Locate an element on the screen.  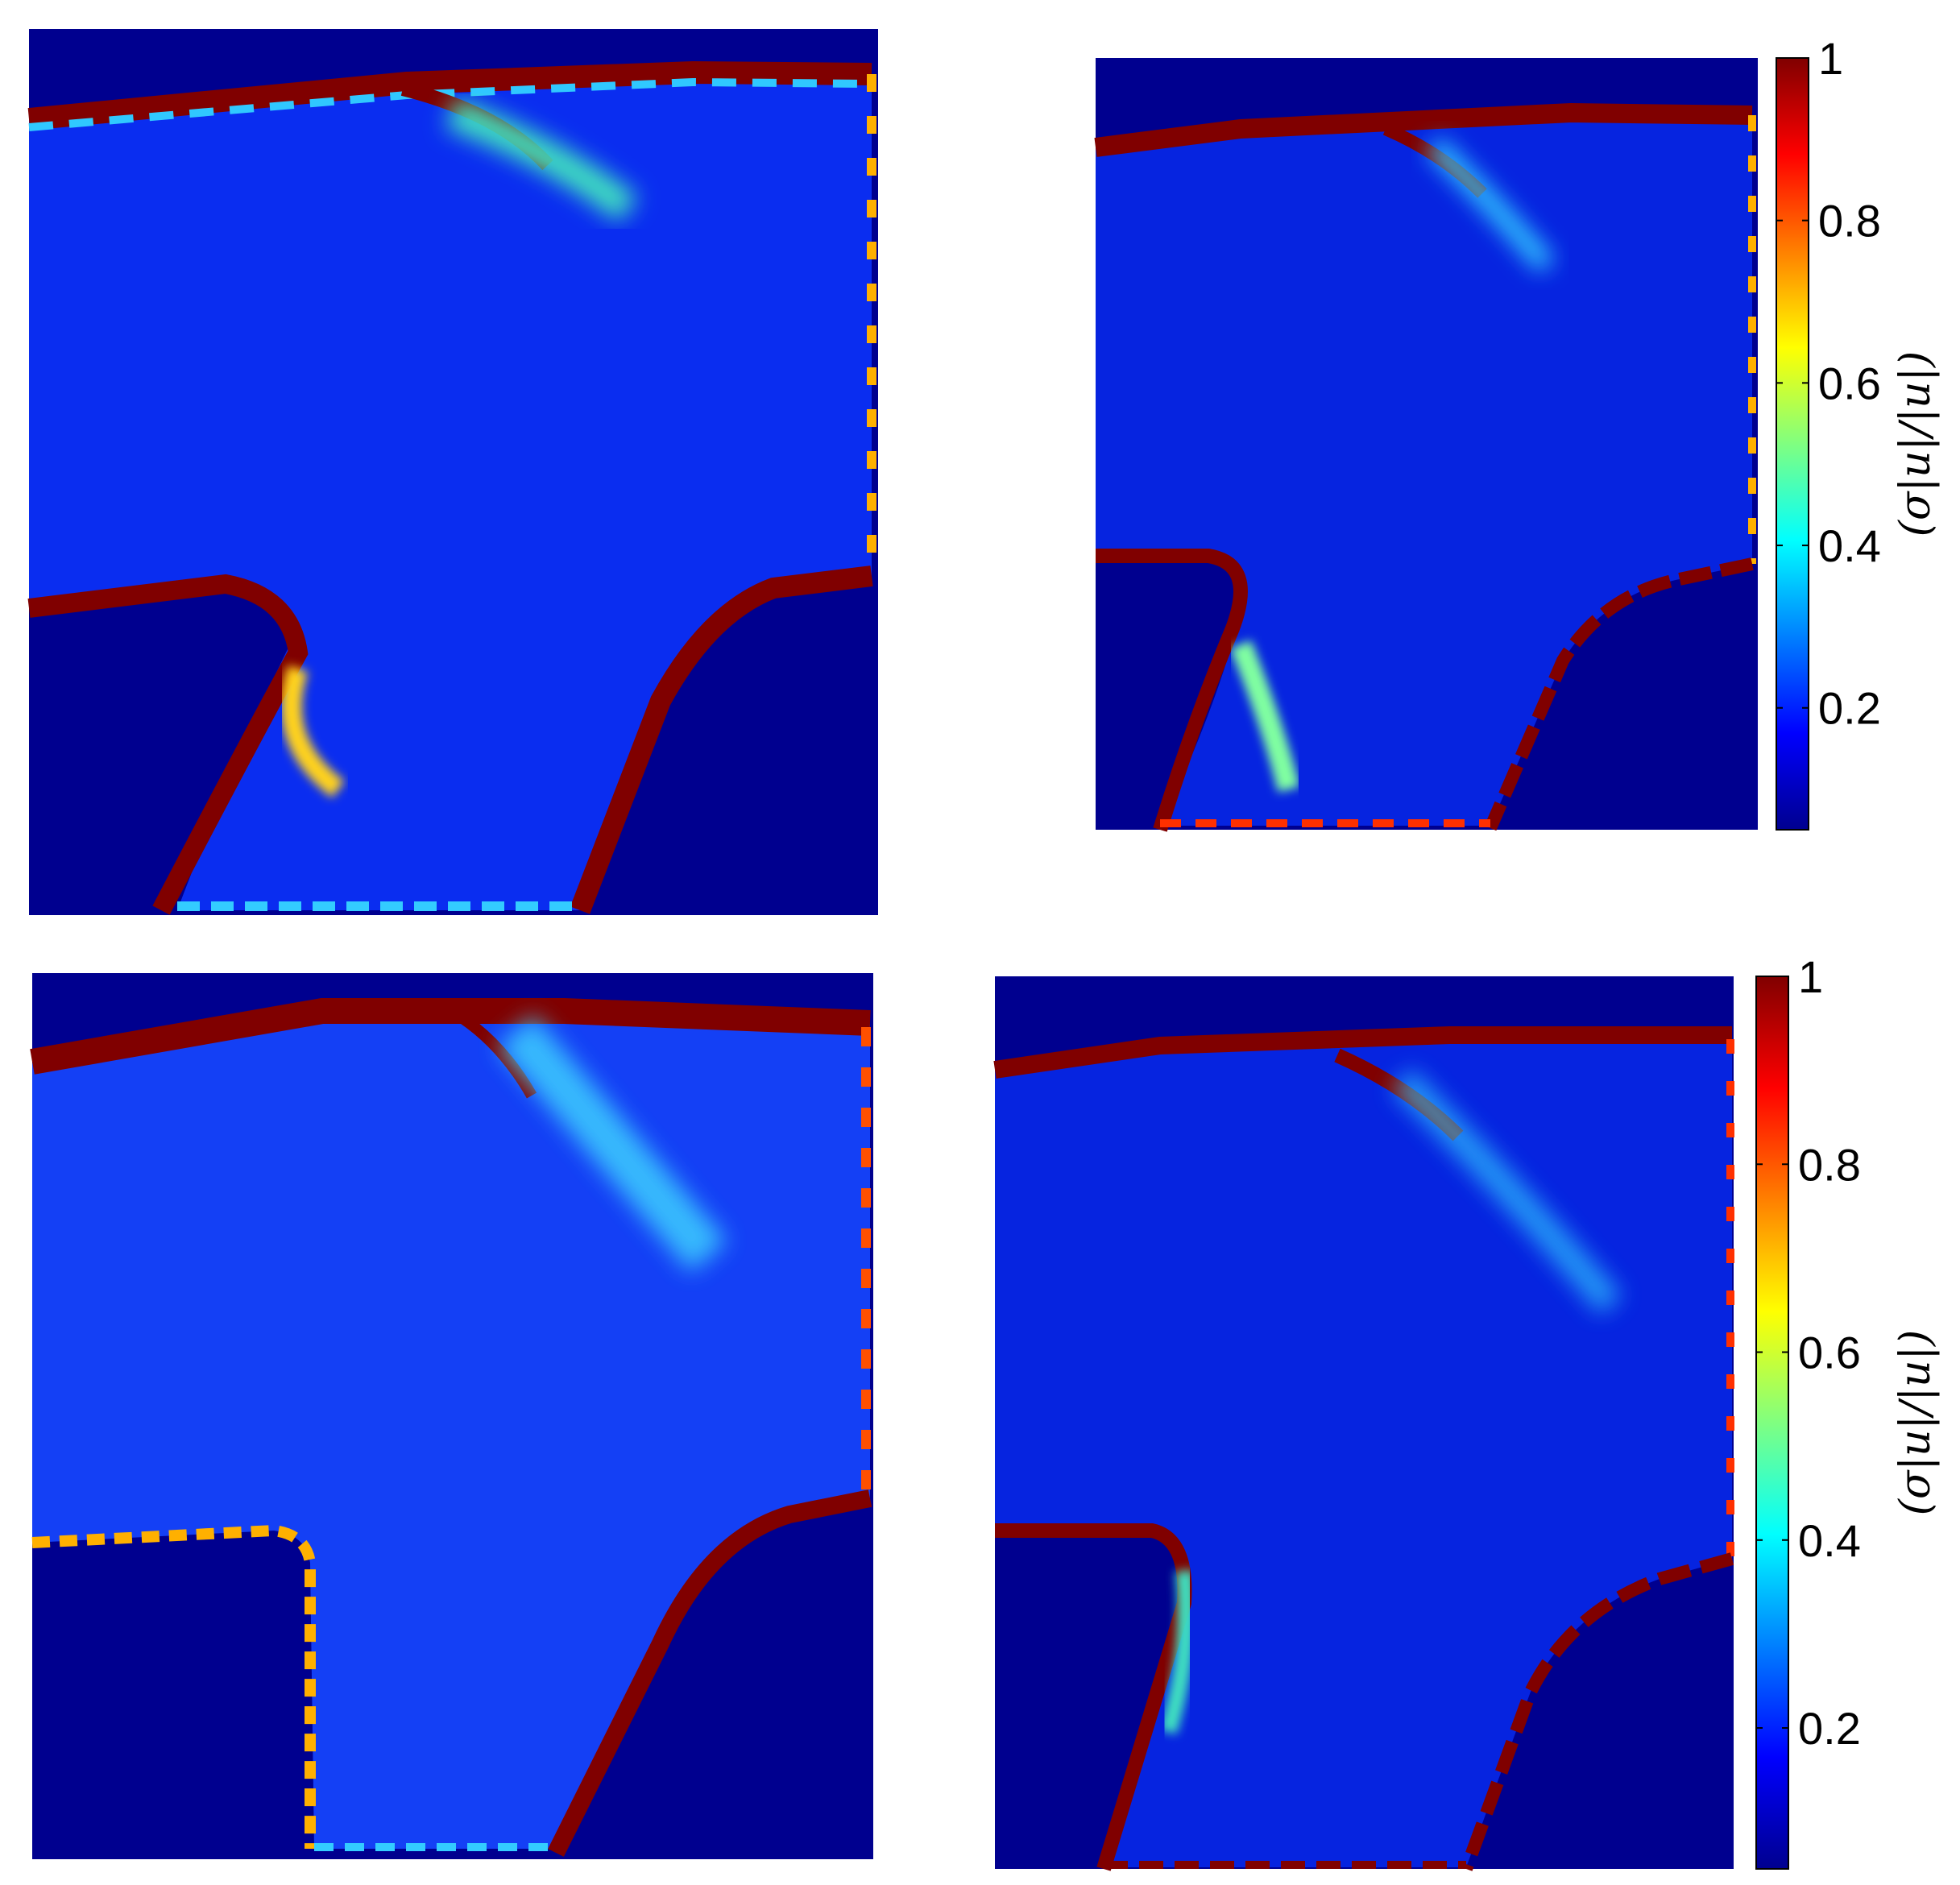
shear-layer is located at coordinates (492, 1052).